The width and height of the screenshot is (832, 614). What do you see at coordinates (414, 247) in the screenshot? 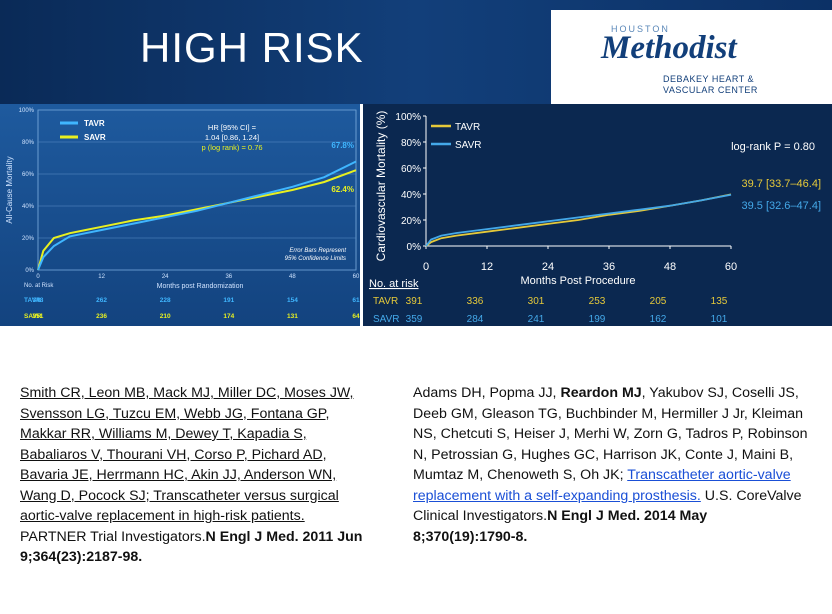
I see `y-tick-label: 0%` at bounding box center [414, 247].